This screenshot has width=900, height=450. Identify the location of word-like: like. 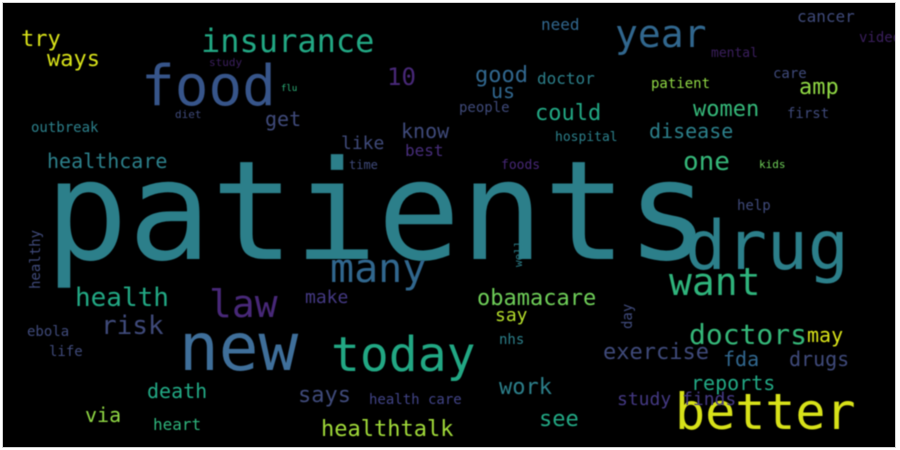
(363, 143).